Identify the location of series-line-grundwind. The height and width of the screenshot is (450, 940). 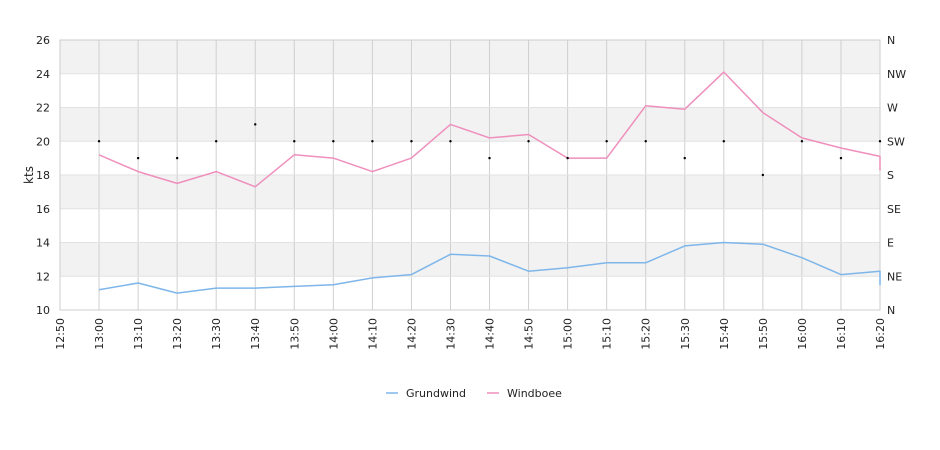
(489, 267).